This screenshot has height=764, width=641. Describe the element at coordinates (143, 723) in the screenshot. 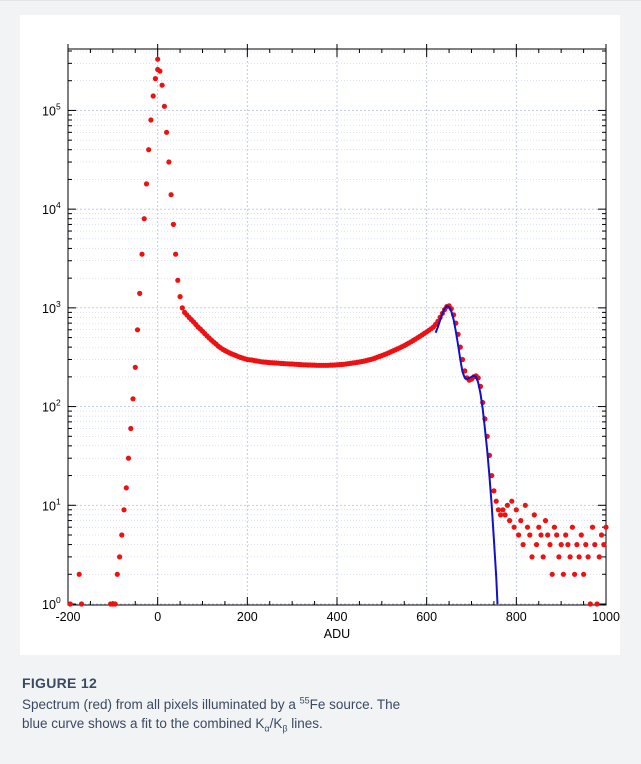

I see `caption-line2: blue curve shows a fit to the combined K` at that location.